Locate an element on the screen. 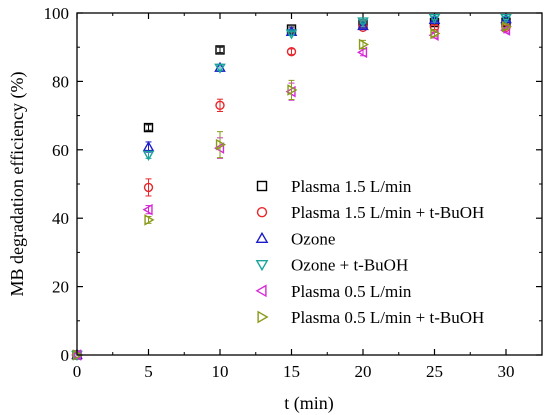 This screenshot has height=415, width=550. x-tick-label: 10 is located at coordinates (220, 371).